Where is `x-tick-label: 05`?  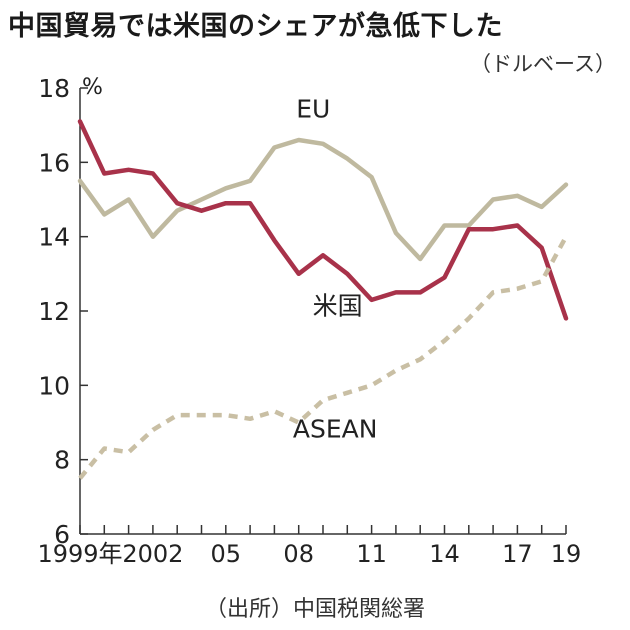 x-tick-label: 05 is located at coordinates (226, 554).